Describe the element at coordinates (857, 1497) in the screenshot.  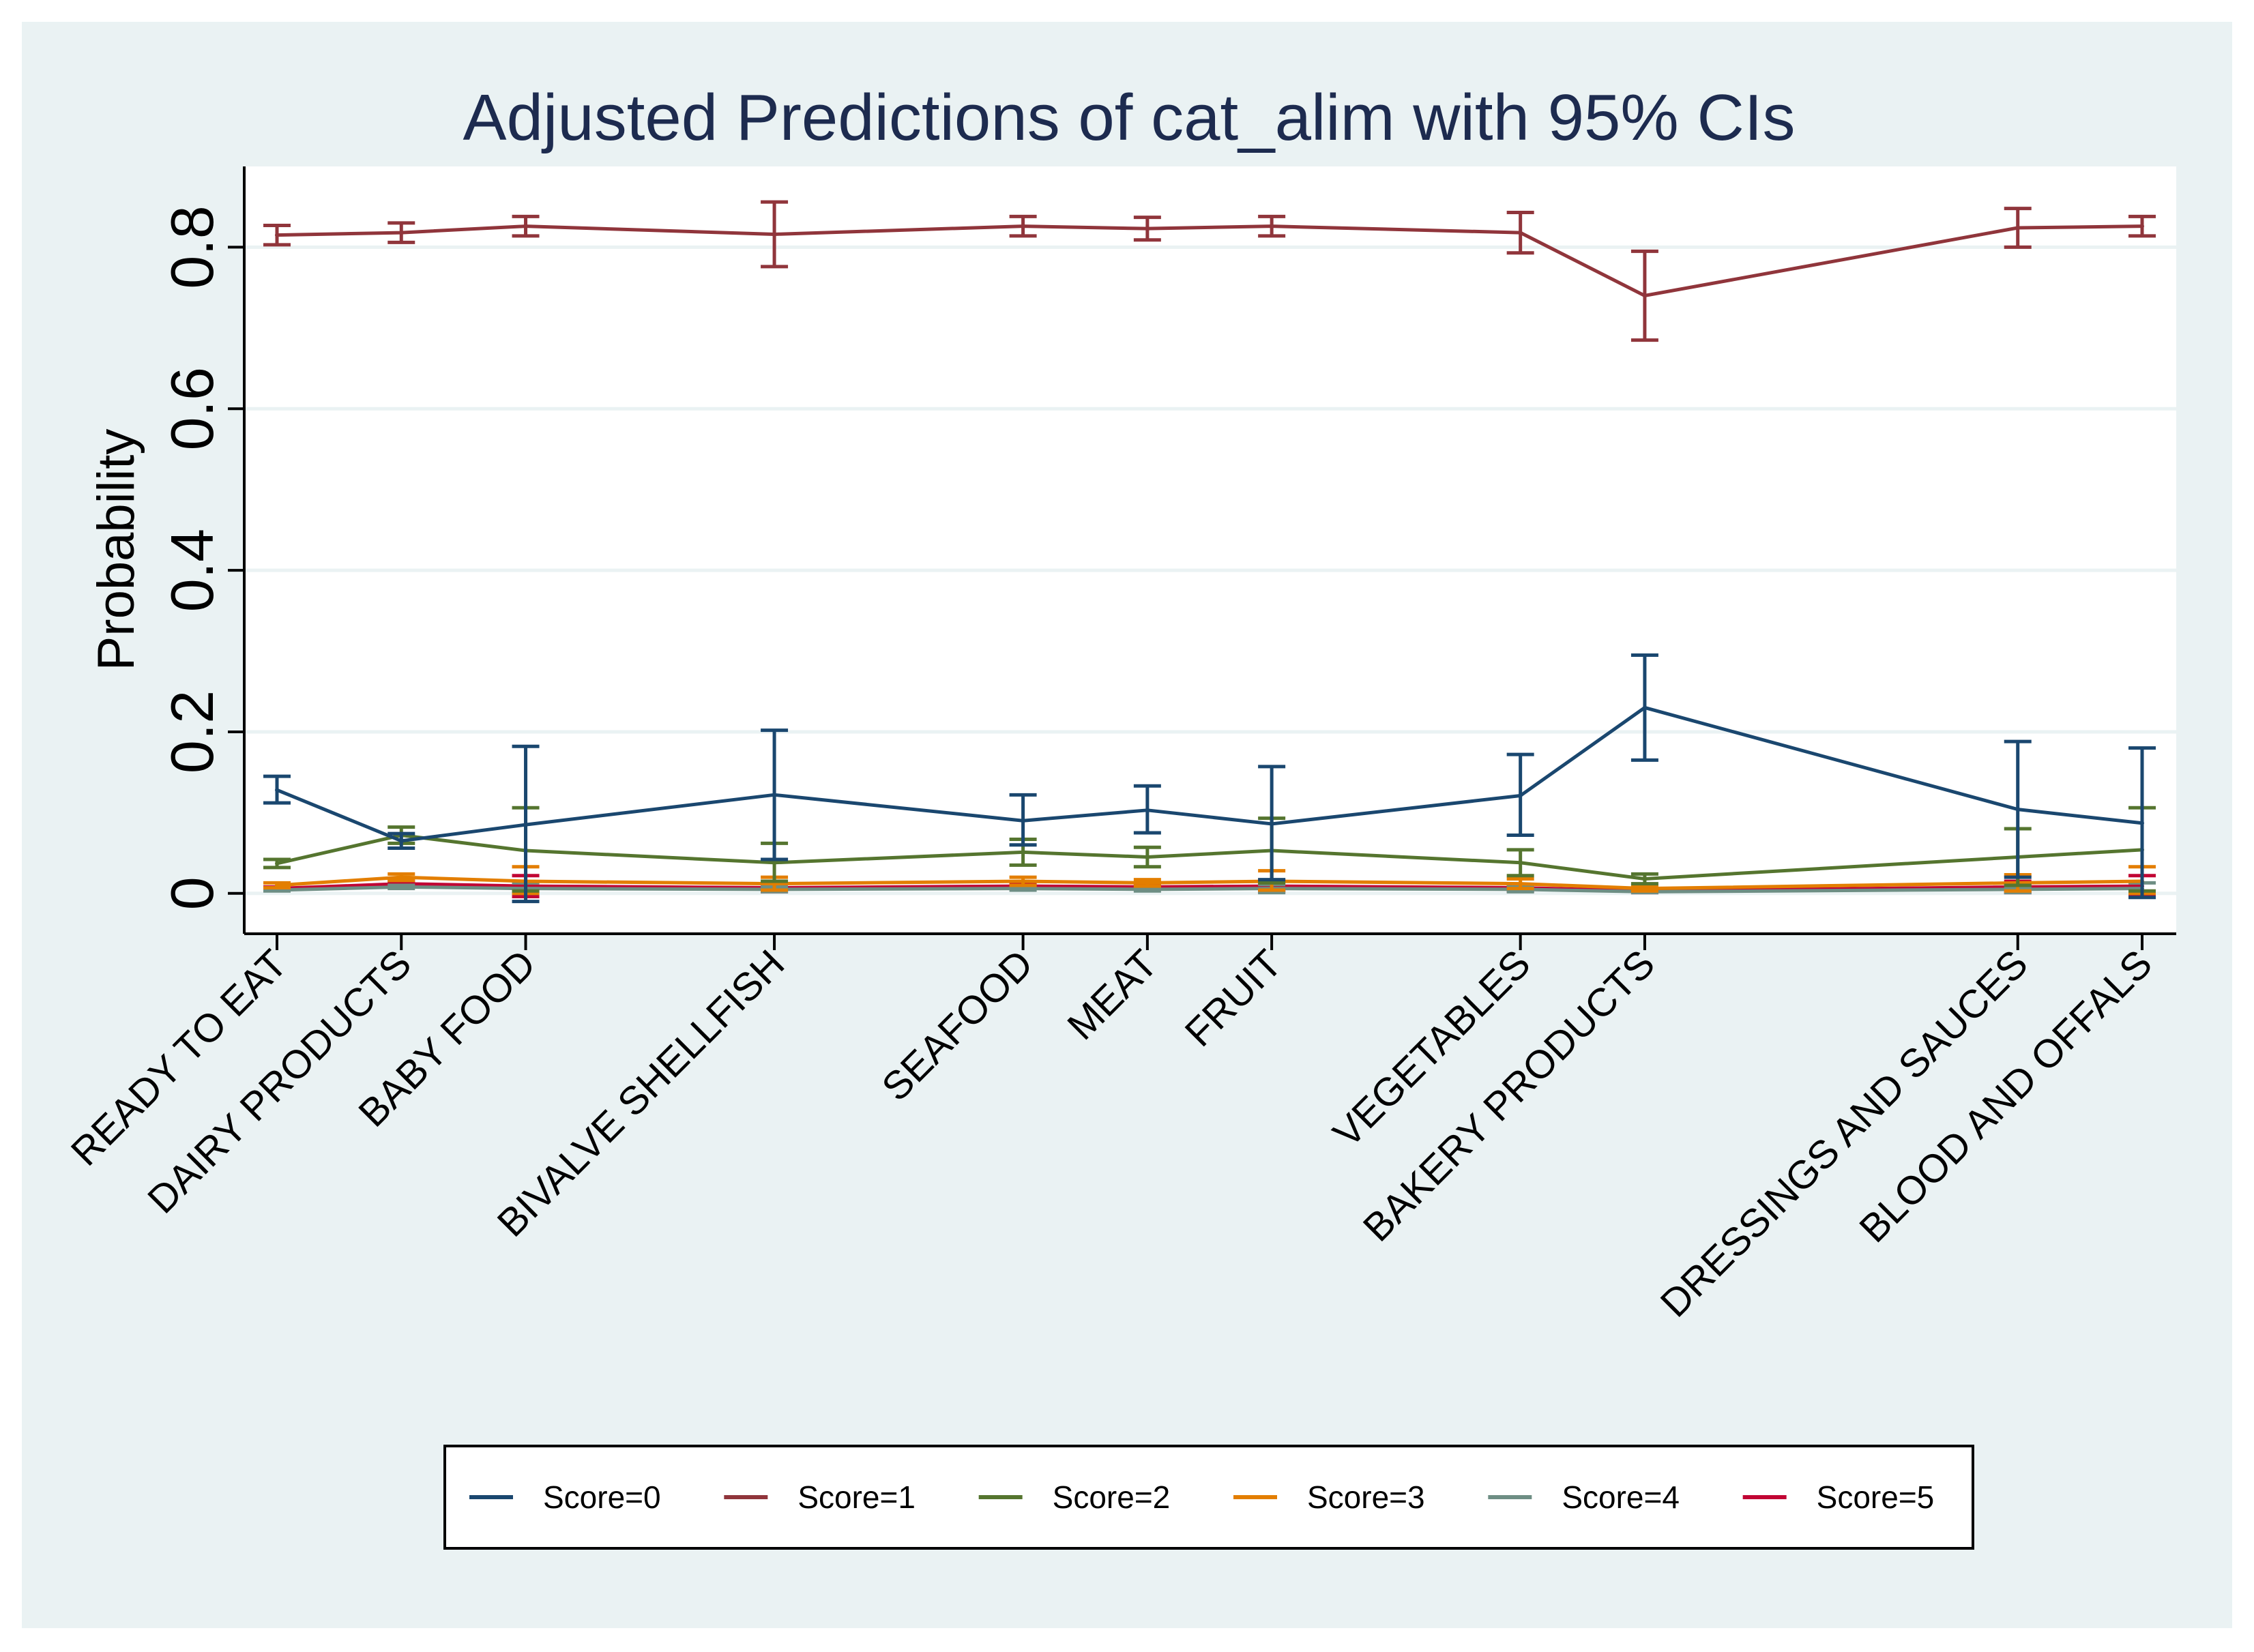
I see `legend-label: Score=1` at that location.